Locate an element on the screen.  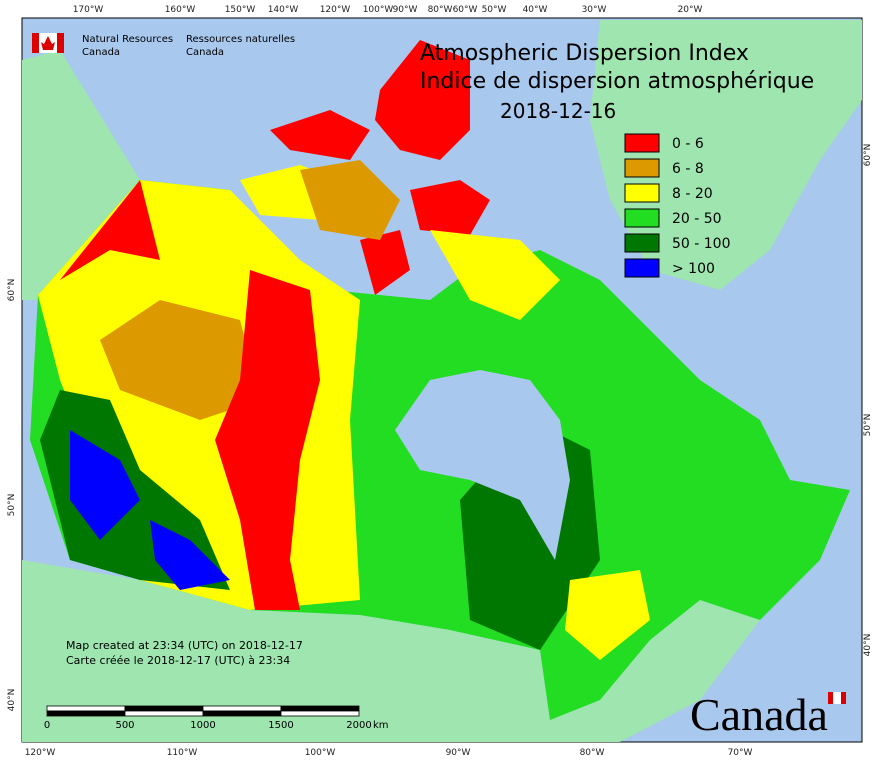
graticule-label: 160°W is located at coordinates (180, 10).